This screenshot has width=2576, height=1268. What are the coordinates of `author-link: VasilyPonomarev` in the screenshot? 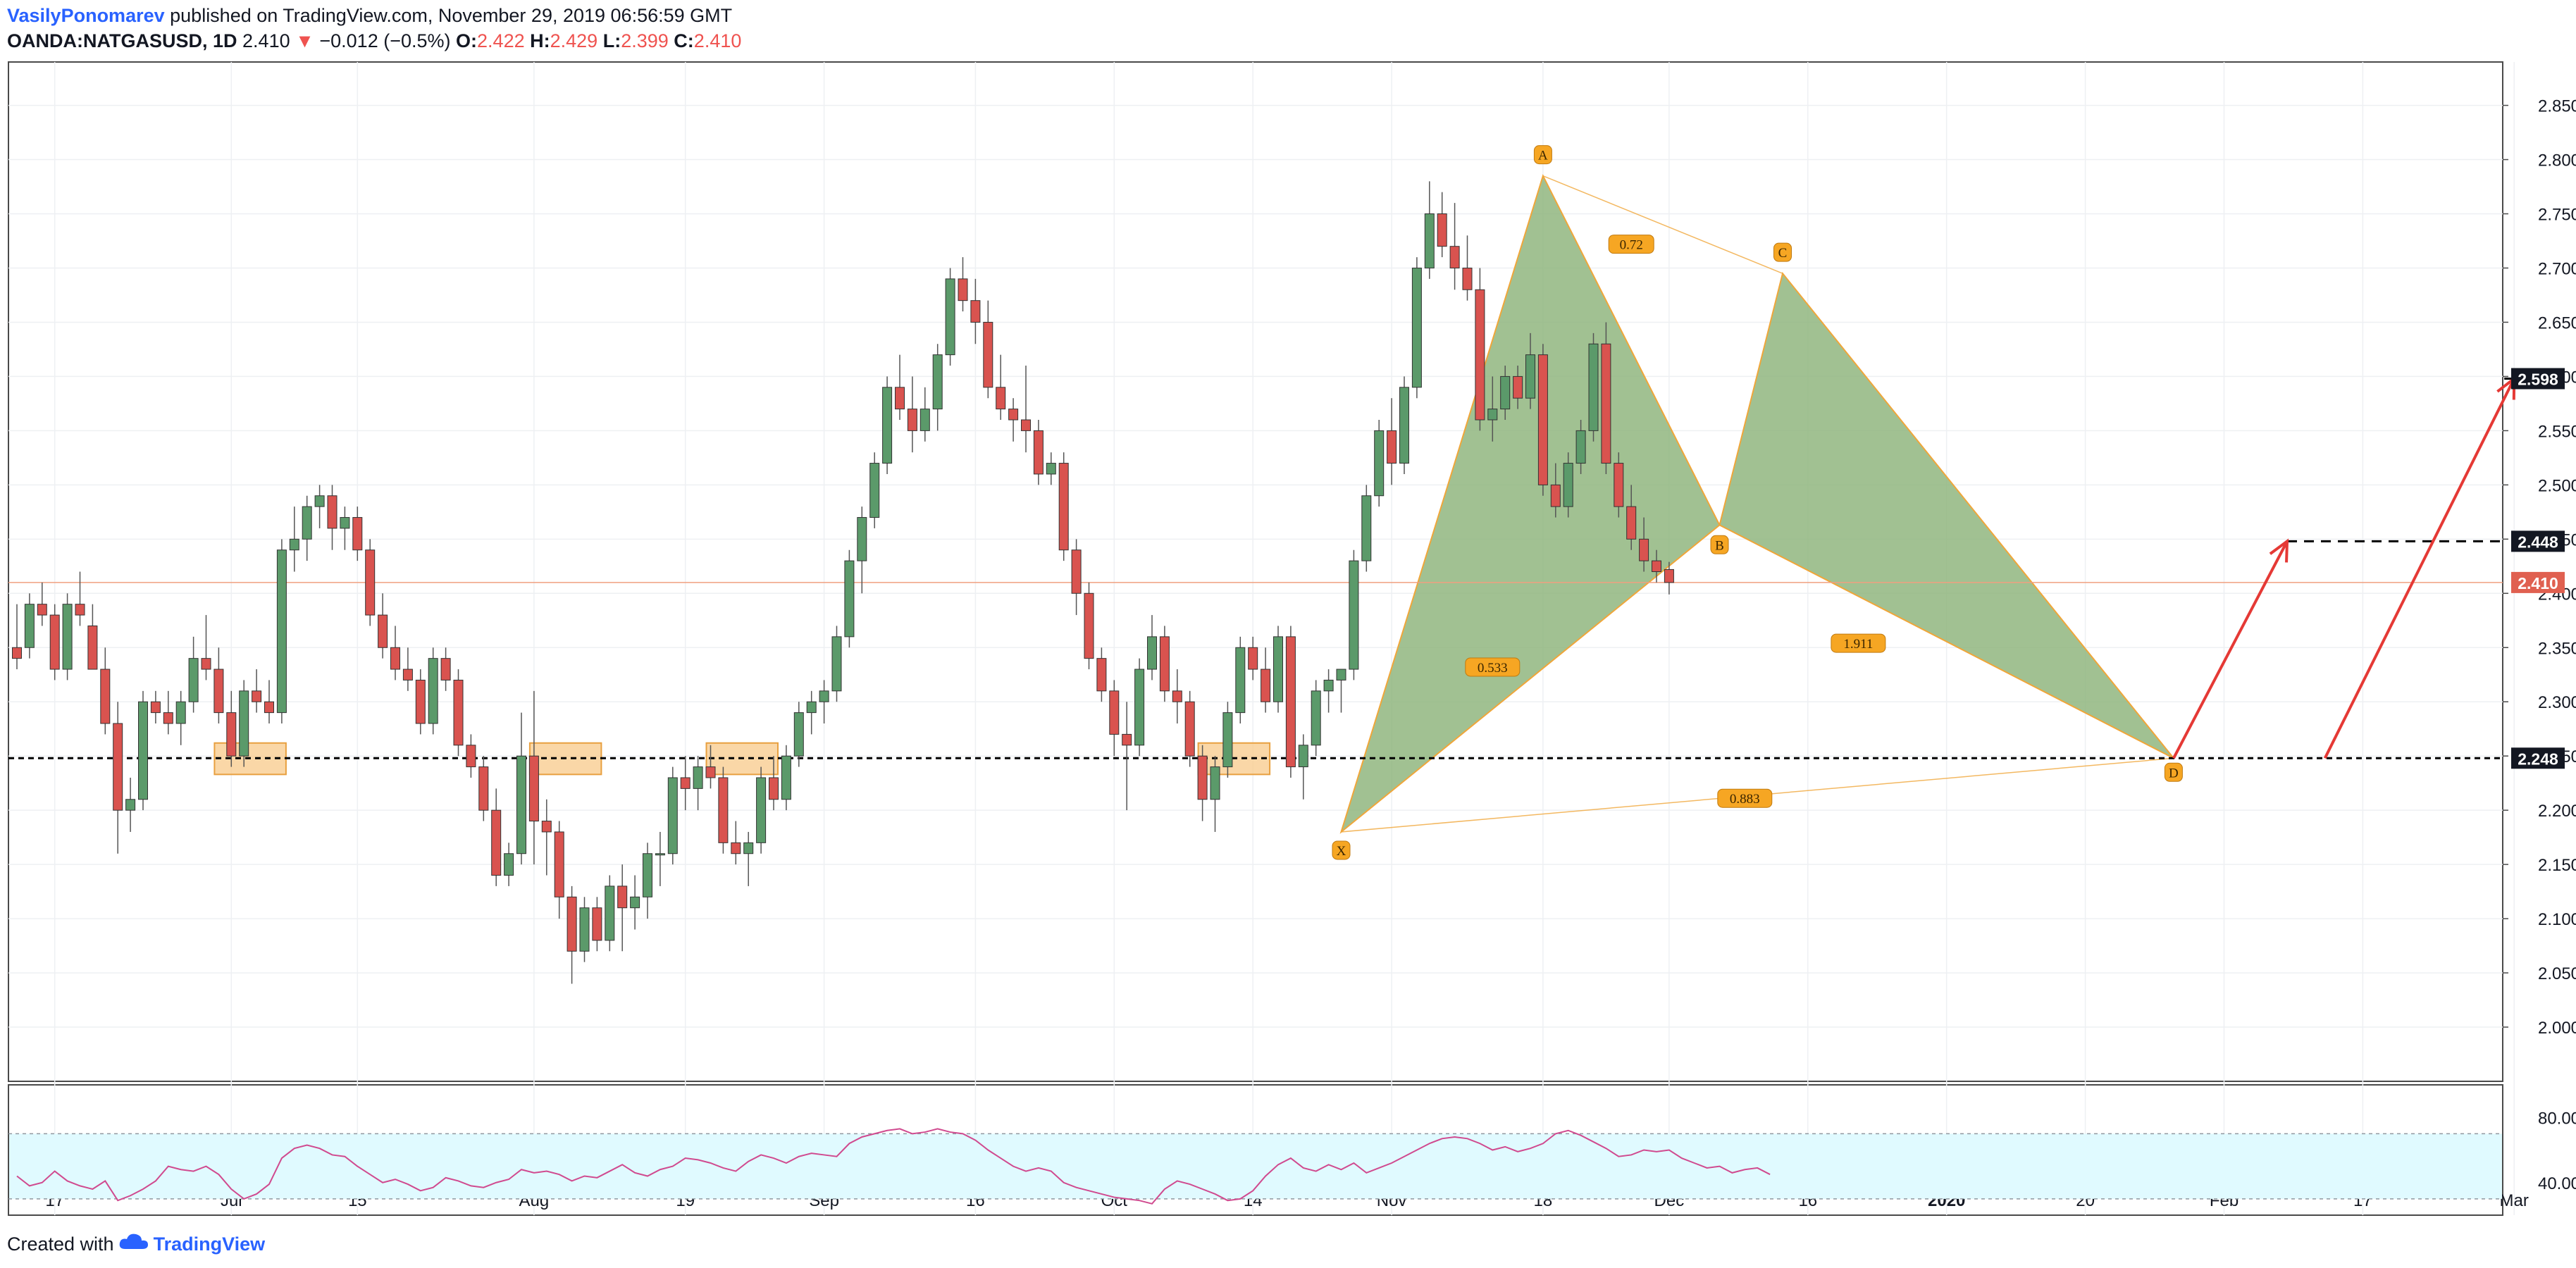 It's located at (86, 16).